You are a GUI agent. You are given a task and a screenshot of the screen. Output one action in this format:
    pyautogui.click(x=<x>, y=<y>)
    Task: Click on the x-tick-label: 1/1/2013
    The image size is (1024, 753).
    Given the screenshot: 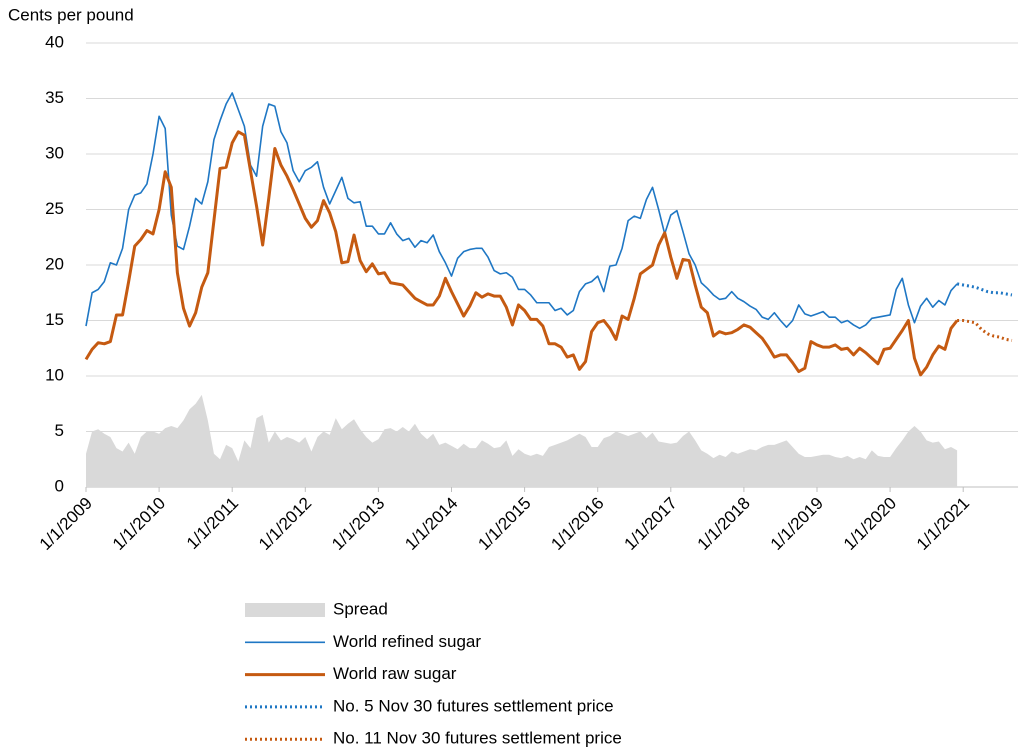 What is the action you would take?
    pyautogui.click(x=358, y=524)
    